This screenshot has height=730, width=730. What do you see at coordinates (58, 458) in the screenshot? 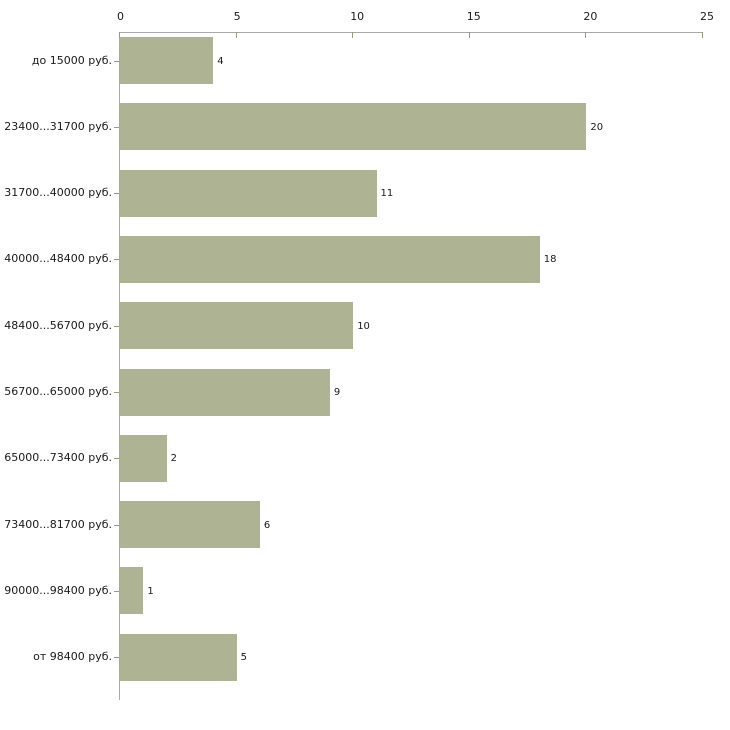
I see `category-label: 65000...73400 руб.` at bounding box center [58, 458].